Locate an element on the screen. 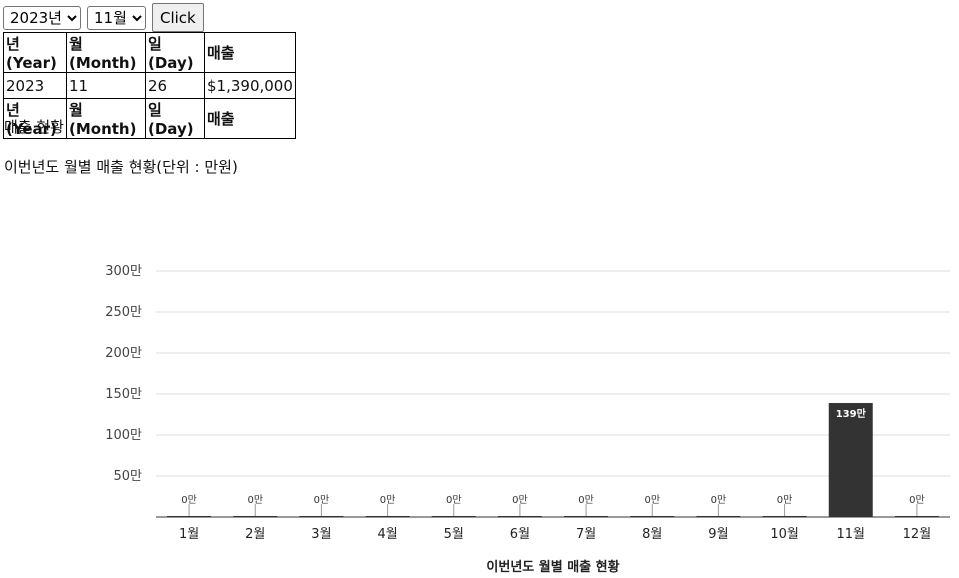  footer-month: 월(Month) is located at coordinates (106, 118).